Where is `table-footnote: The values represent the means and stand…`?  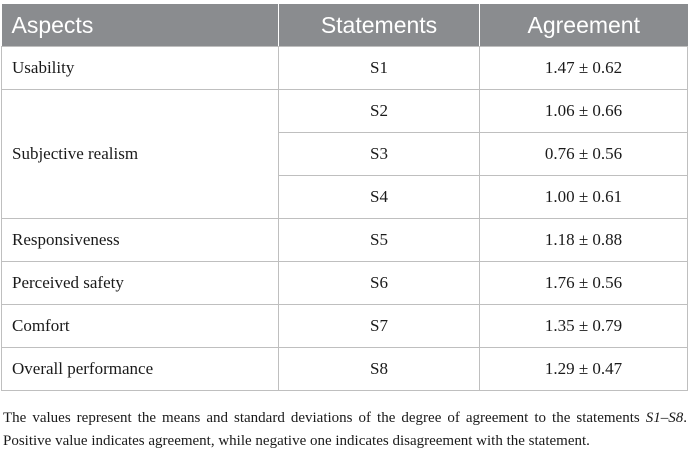 table-footnote: The values represent the means and stand… is located at coordinates (345, 430).